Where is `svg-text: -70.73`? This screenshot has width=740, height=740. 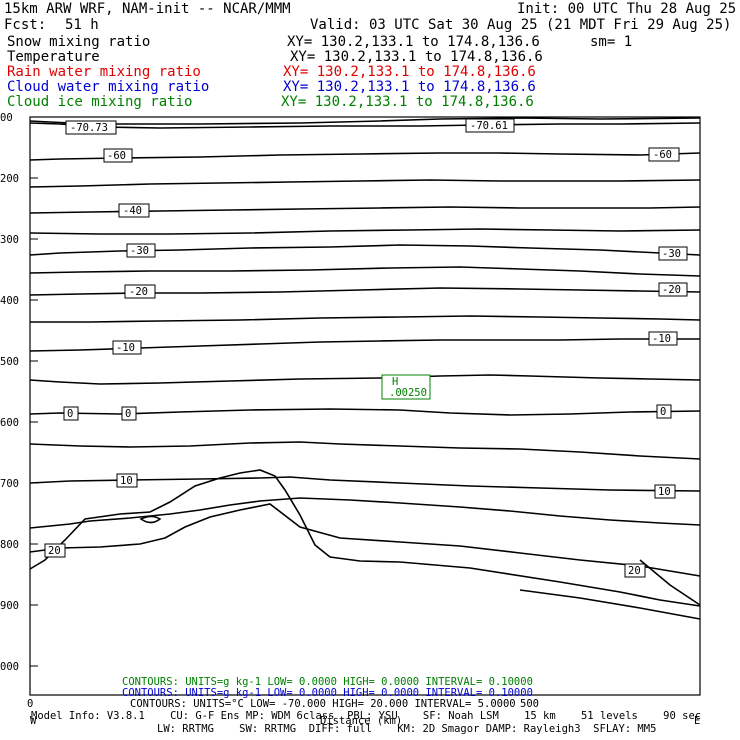 svg-text: -70.73 is located at coordinates (89, 128).